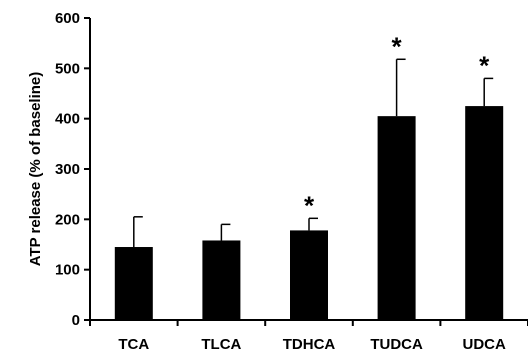  What do you see at coordinates (35, 169) in the screenshot?
I see `y-axis-title: ATP release (% of baseline)` at bounding box center [35, 169].